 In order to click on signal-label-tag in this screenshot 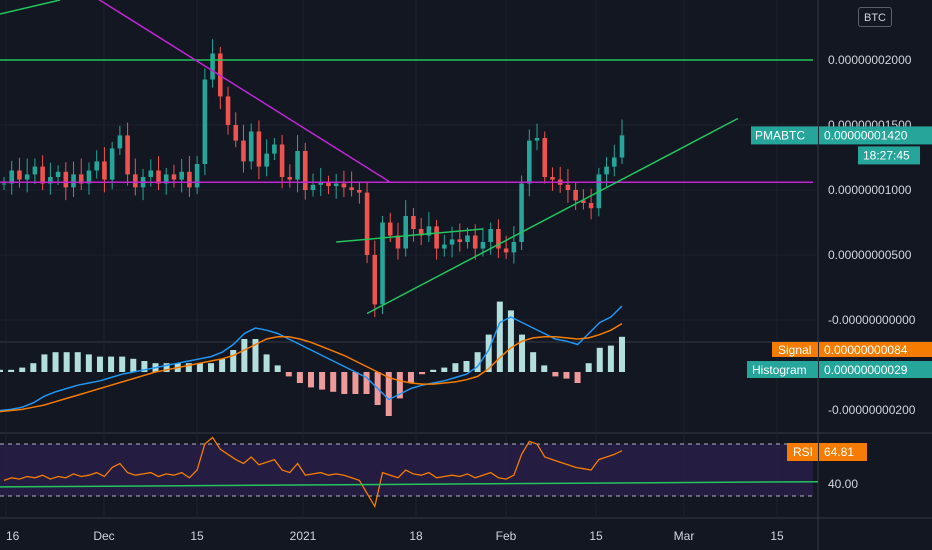, I will do `click(795, 349)`.